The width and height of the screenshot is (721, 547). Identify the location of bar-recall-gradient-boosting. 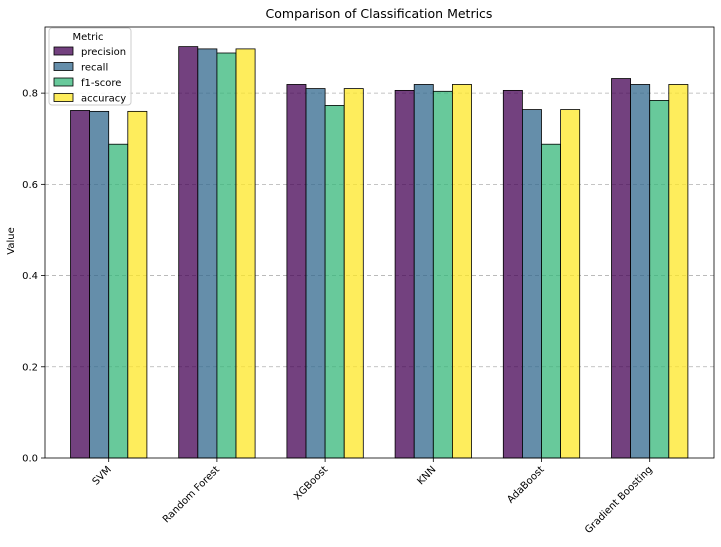
(640, 271).